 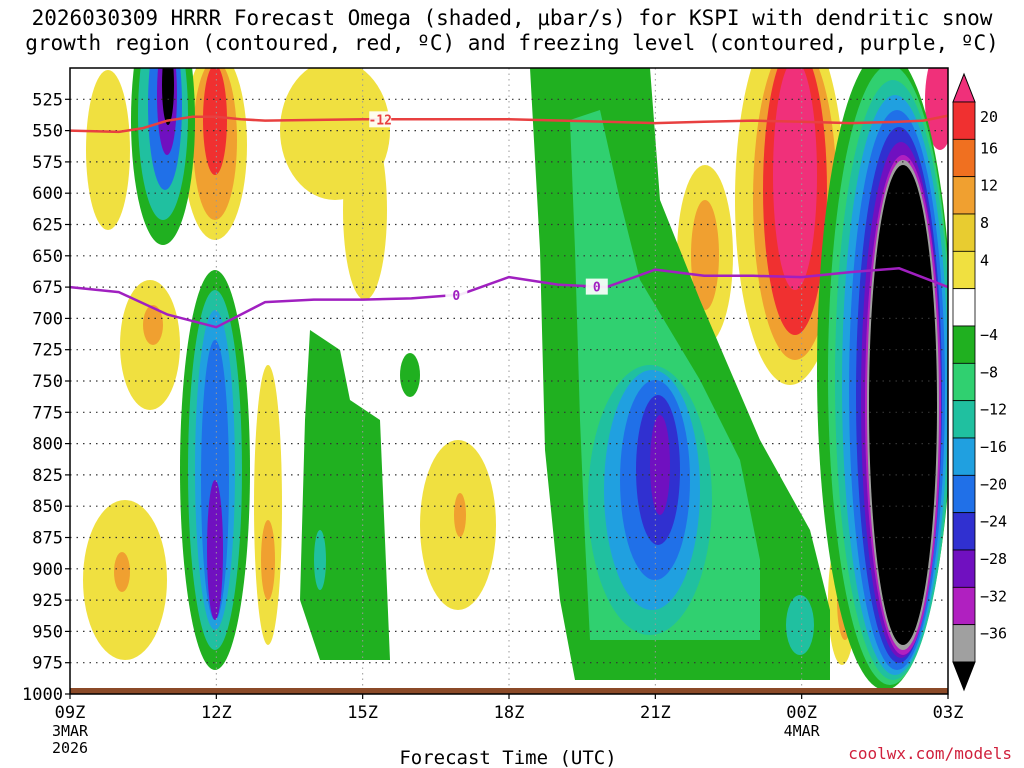 I want to click on y-tick-label: 850, so click(x=47, y=507).